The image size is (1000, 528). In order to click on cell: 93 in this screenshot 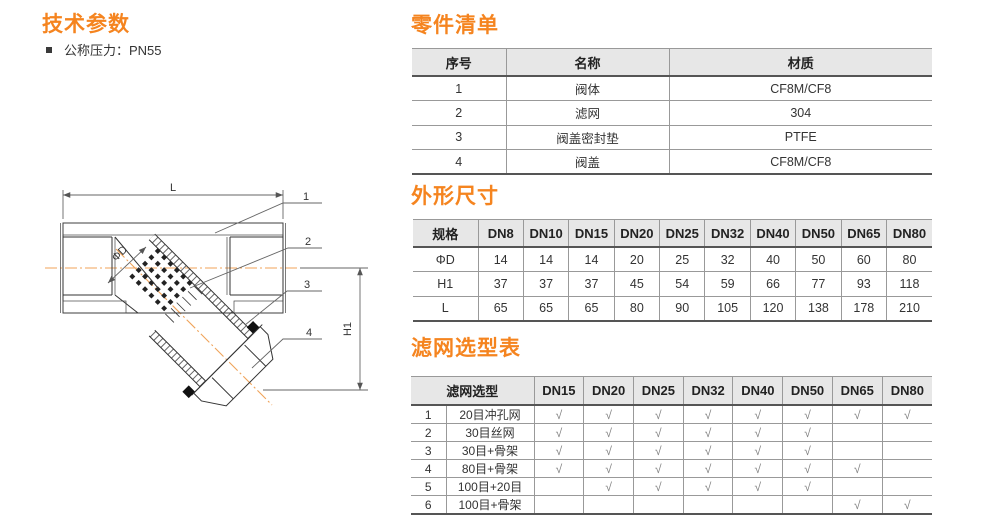, I will do `click(863, 284)`.